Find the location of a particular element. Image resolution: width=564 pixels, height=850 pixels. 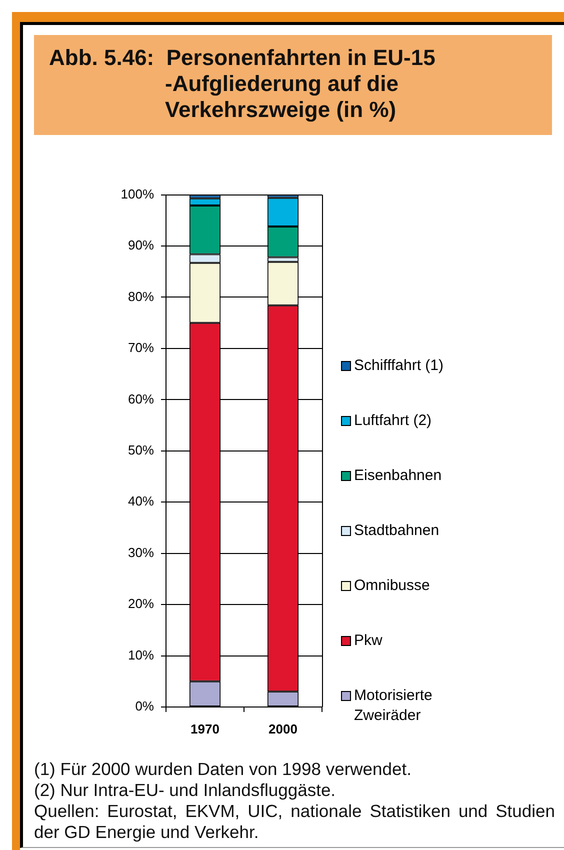

source-note: Quellen: Eurostat, EKVM, UIC, nationale Statistiken und Studien der GD Energie und Verkehr. is located at coordinates (294, 822).